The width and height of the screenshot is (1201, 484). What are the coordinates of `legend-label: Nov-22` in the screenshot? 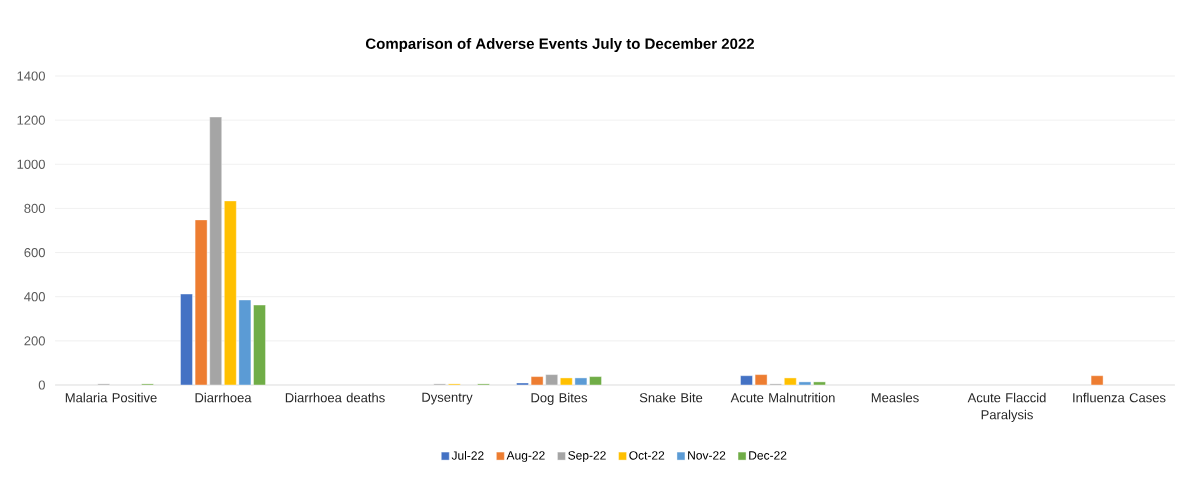 It's located at (707, 455).